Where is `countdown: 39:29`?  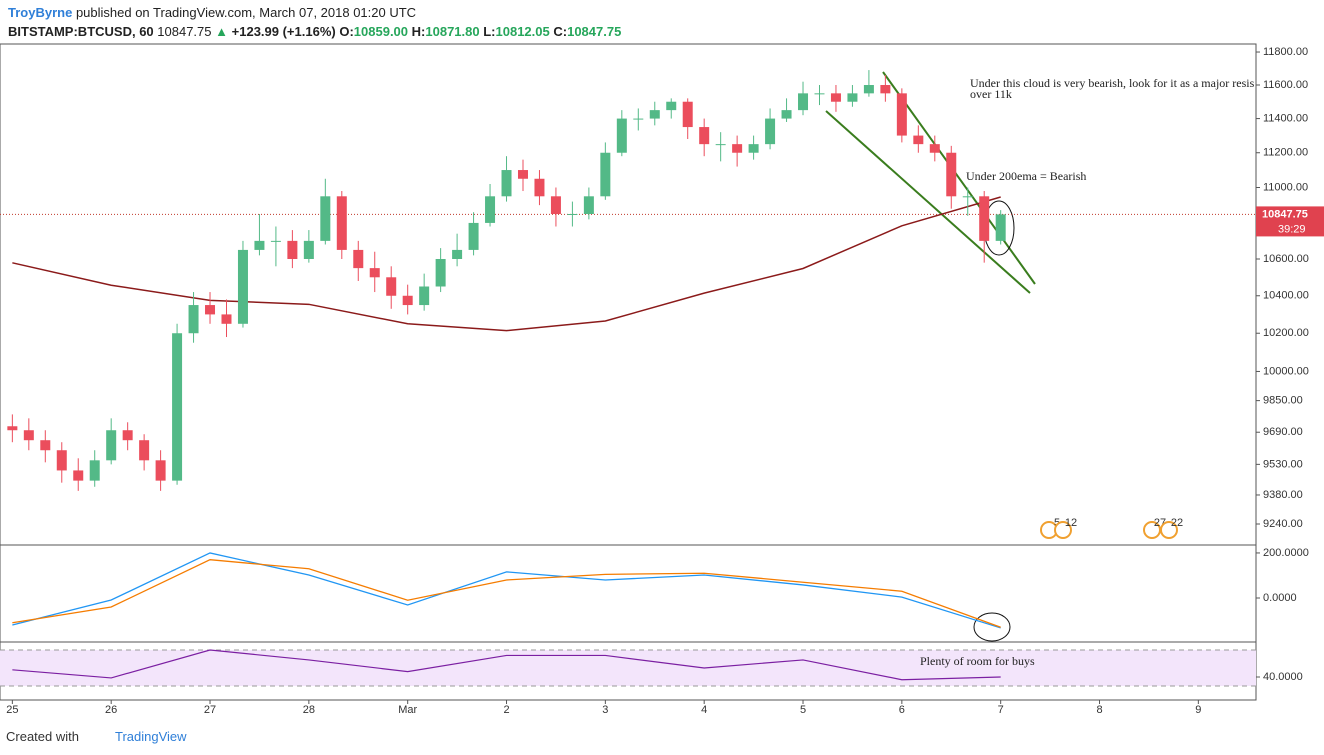 countdown: 39:29 is located at coordinates (1292, 229).